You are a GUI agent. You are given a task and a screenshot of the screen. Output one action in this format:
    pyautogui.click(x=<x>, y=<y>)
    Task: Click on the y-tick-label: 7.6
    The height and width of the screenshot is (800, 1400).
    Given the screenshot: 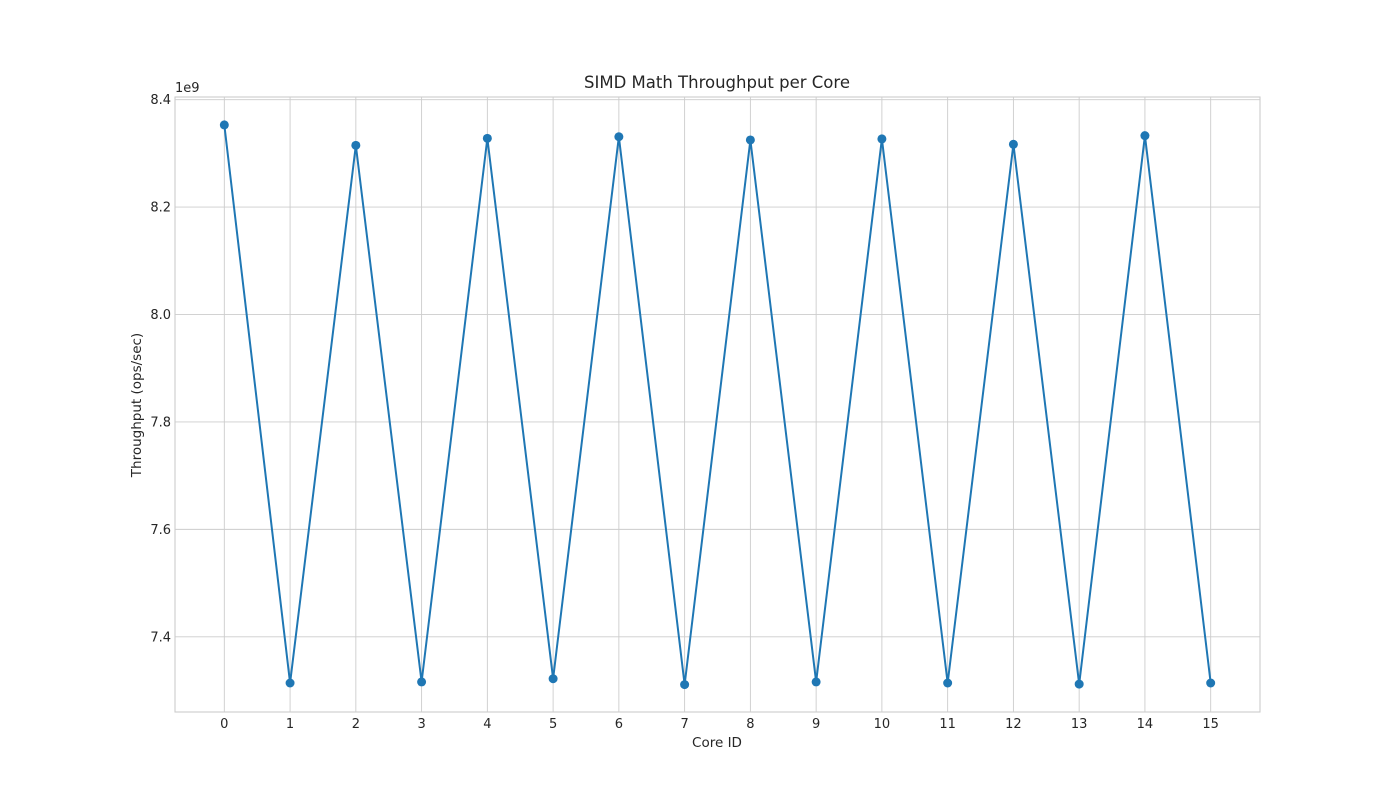 What is the action you would take?
    pyautogui.click(x=160, y=530)
    